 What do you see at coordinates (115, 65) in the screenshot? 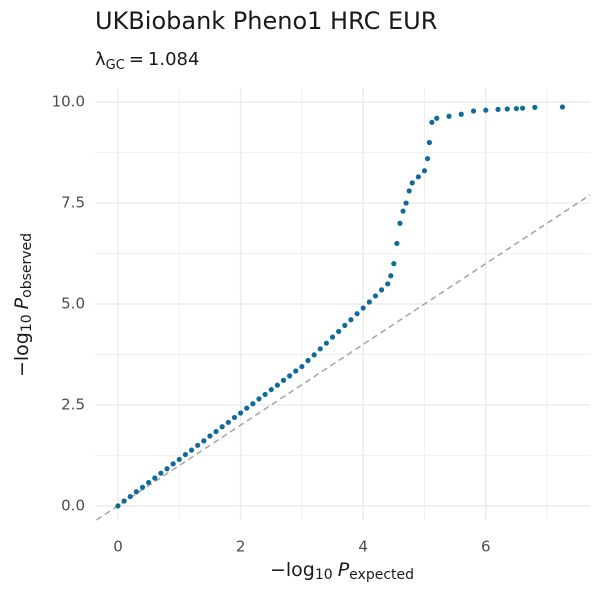
I see `subtitle-subscript: GC` at bounding box center [115, 65].